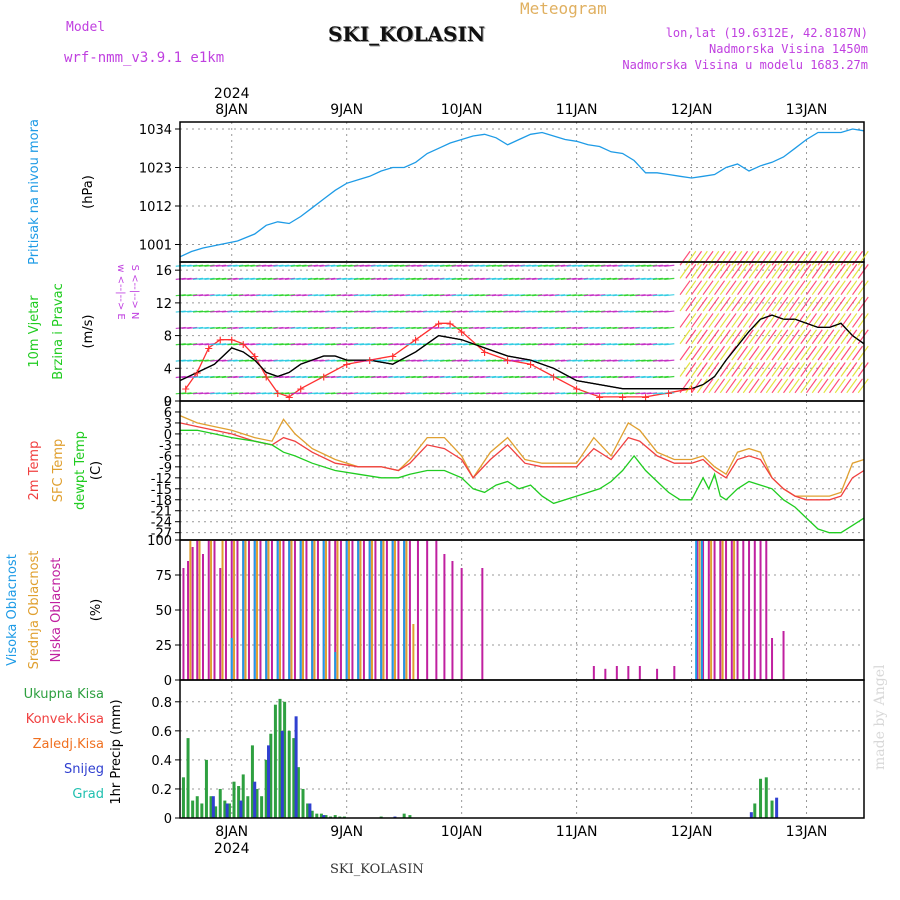 The width and height of the screenshot is (900, 900). What do you see at coordinates (120, 291) in the screenshot?
I see `compass-line: w <--|--> E` at bounding box center [120, 291].